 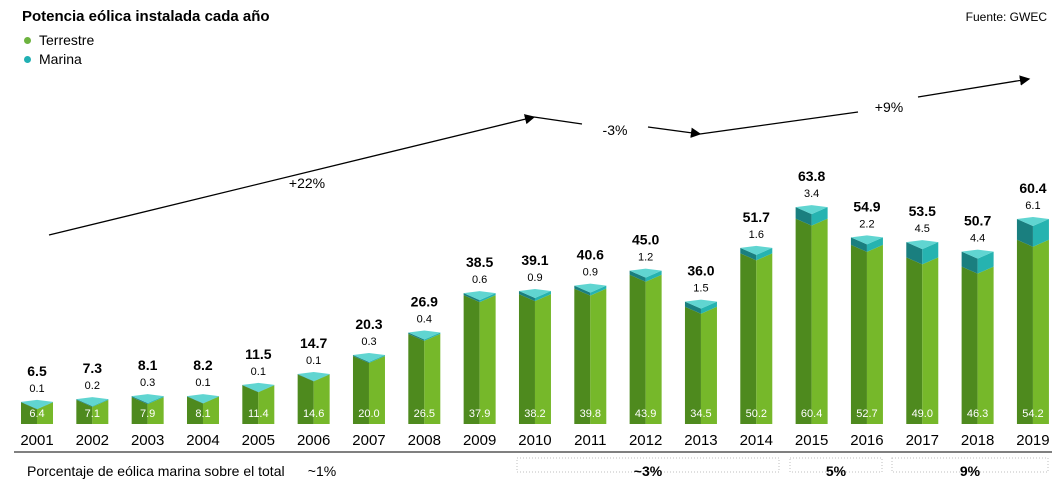 I want to click on year-tick-label-2001: 2001, so click(x=36, y=440).